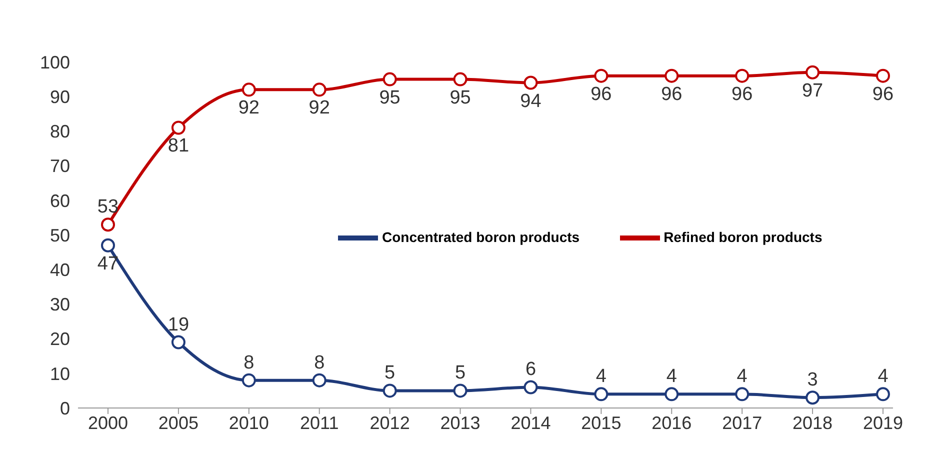 Image resolution: width=925 pixels, height=453 pixels. I want to click on data-label: 97, so click(813, 91).